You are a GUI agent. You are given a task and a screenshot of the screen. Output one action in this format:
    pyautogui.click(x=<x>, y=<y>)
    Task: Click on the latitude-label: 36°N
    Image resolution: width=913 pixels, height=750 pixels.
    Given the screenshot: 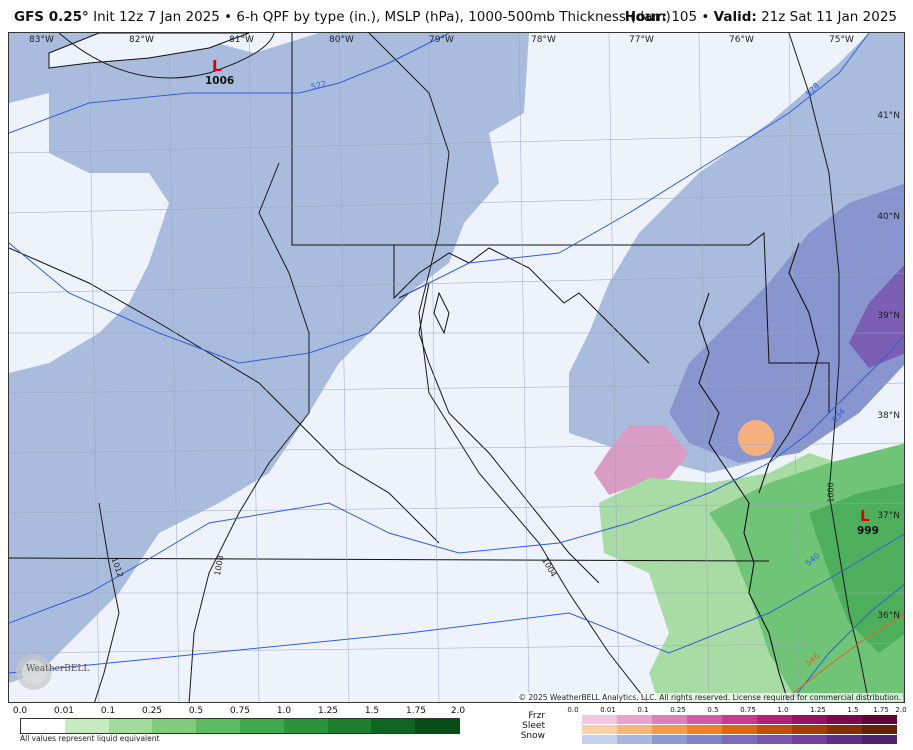 What is the action you would take?
    pyautogui.click(x=888, y=616)
    